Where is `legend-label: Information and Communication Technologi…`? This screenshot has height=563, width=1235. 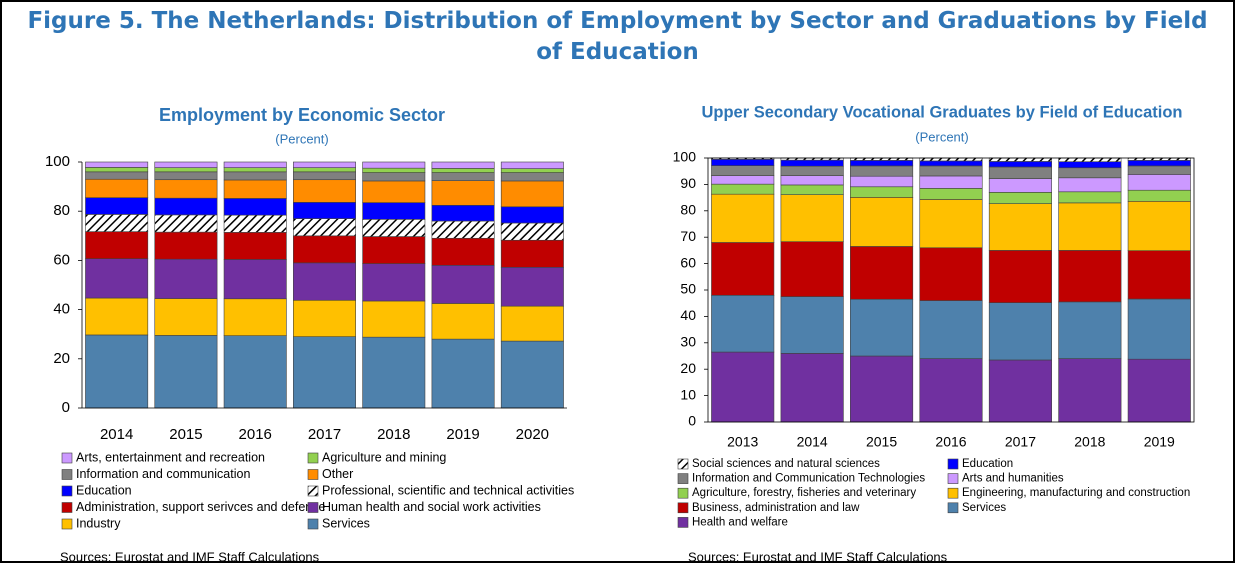
legend-label: Information and Communication Technologi… is located at coordinates (808, 479).